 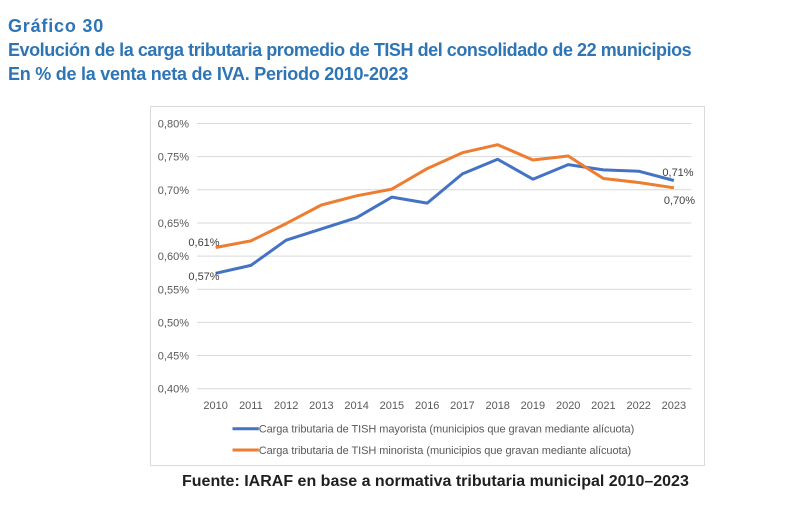 What do you see at coordinates (173, 257) in the screenshot?
I see `svg-text: 0,60%` at bounding box center [173, 257].